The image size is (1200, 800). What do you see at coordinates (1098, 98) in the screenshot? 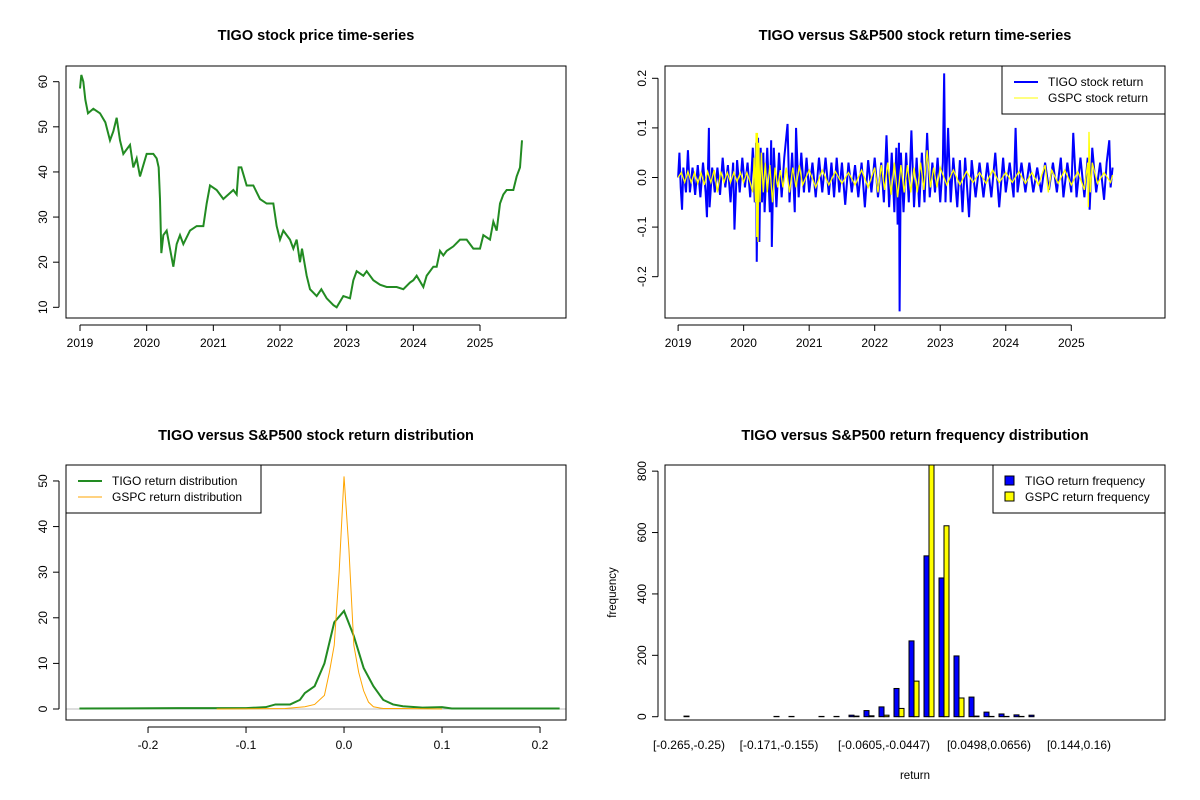
I see `legend-label: GSPC stock return` at bounding box center [1098, 98].